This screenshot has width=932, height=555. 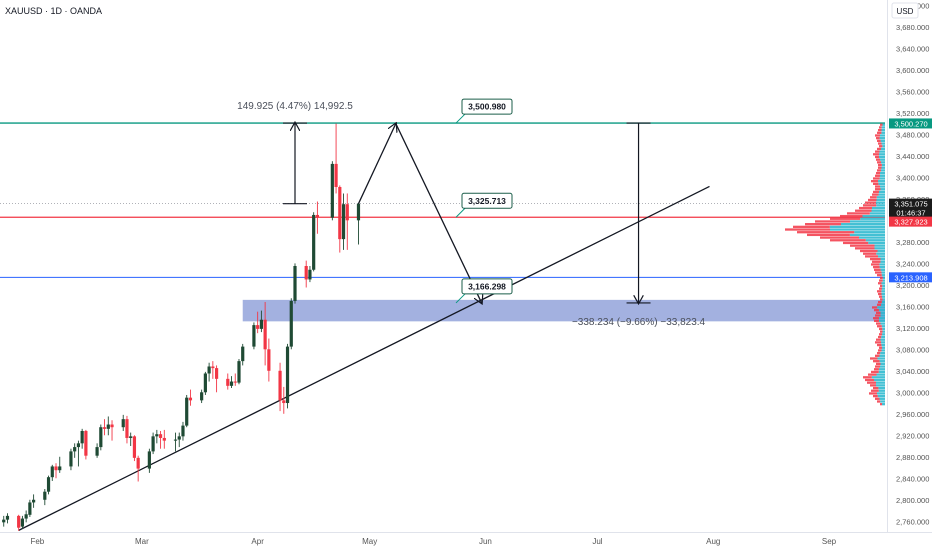 I want to click on symbol-title: XAUUSD · 1D · OANDA, so click(x=53, y=11).